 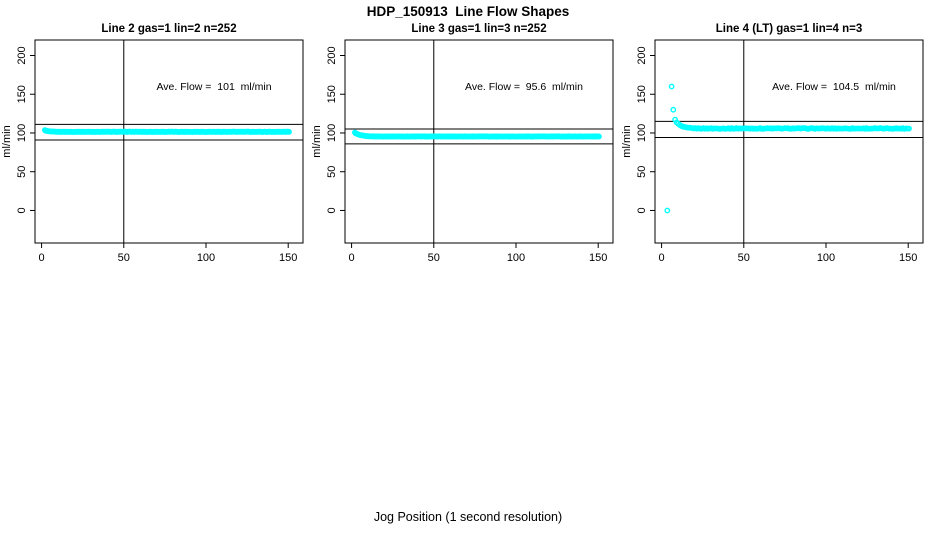 I want to click on panel-title: Line 3 gas=1 lin=3 n=252, so click(x=479, y=29).